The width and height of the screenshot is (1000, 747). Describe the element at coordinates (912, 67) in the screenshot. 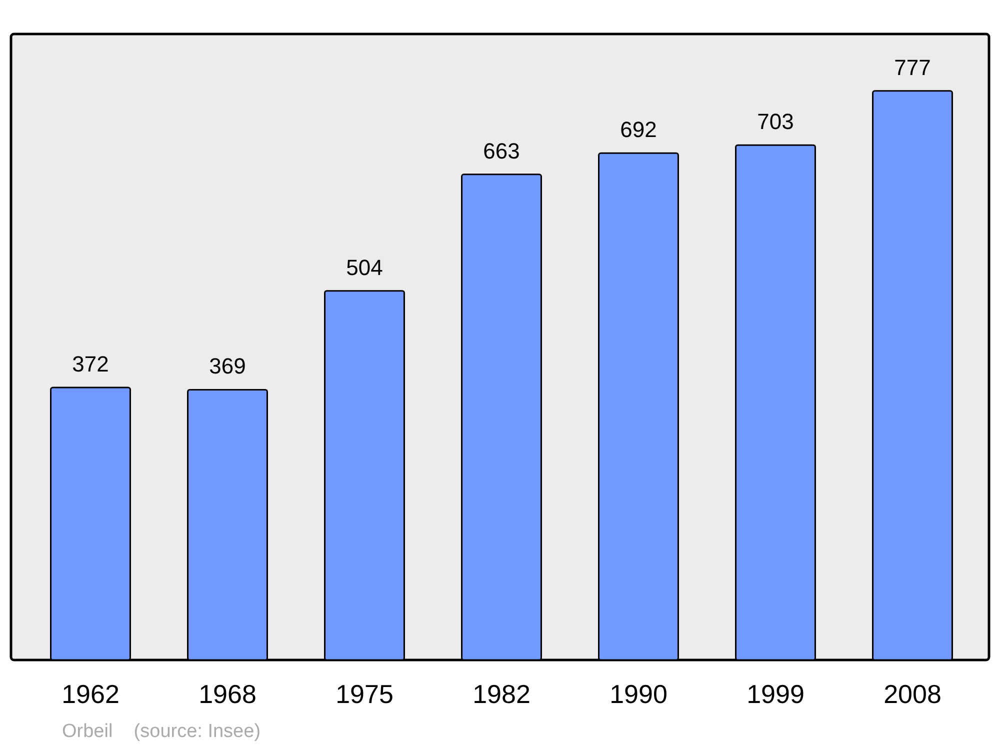

I see `data-label: 777` at that location.